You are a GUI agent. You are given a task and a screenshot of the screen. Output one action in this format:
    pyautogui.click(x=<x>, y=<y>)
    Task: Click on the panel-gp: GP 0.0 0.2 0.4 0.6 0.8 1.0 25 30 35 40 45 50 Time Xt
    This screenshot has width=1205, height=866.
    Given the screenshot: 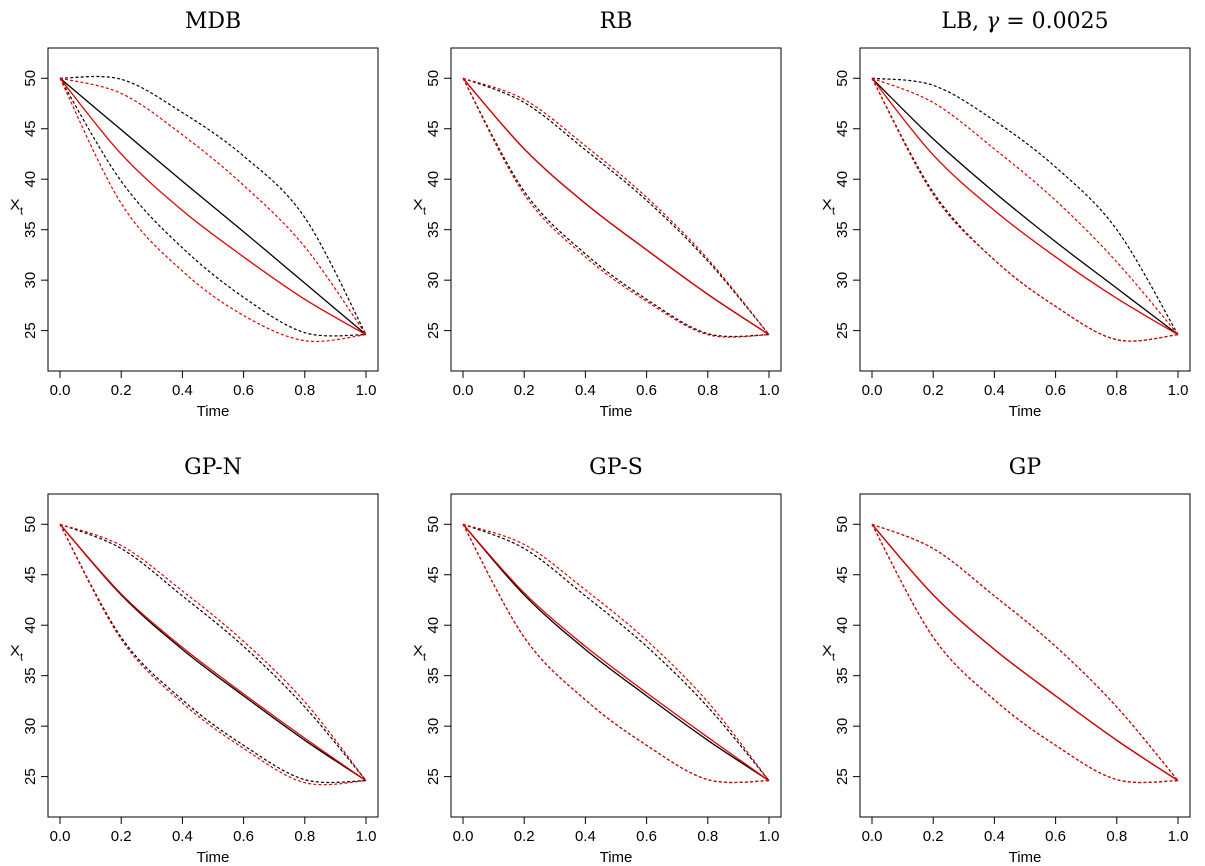 What is the action you would take?
    pyautogui.click(x=1006, y=660)
    